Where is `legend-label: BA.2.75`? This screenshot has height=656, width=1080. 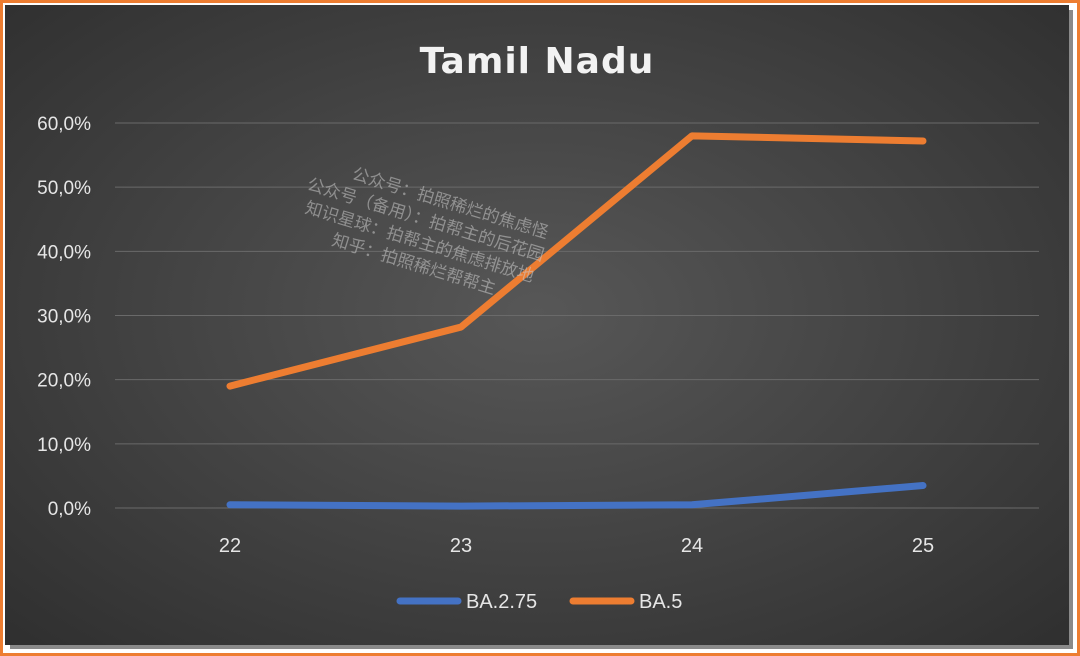 legend-label: BA.2.75 is located at coordinates (501, 602).